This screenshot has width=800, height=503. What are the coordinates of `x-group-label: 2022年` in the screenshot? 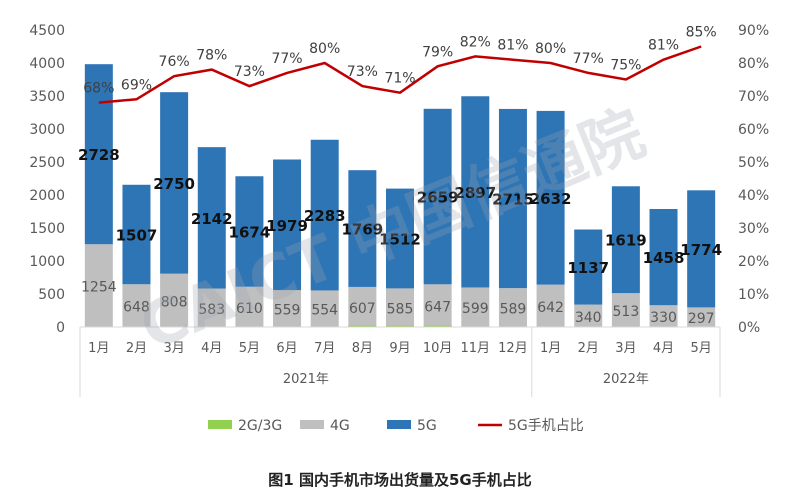 It's located at (626, 379).